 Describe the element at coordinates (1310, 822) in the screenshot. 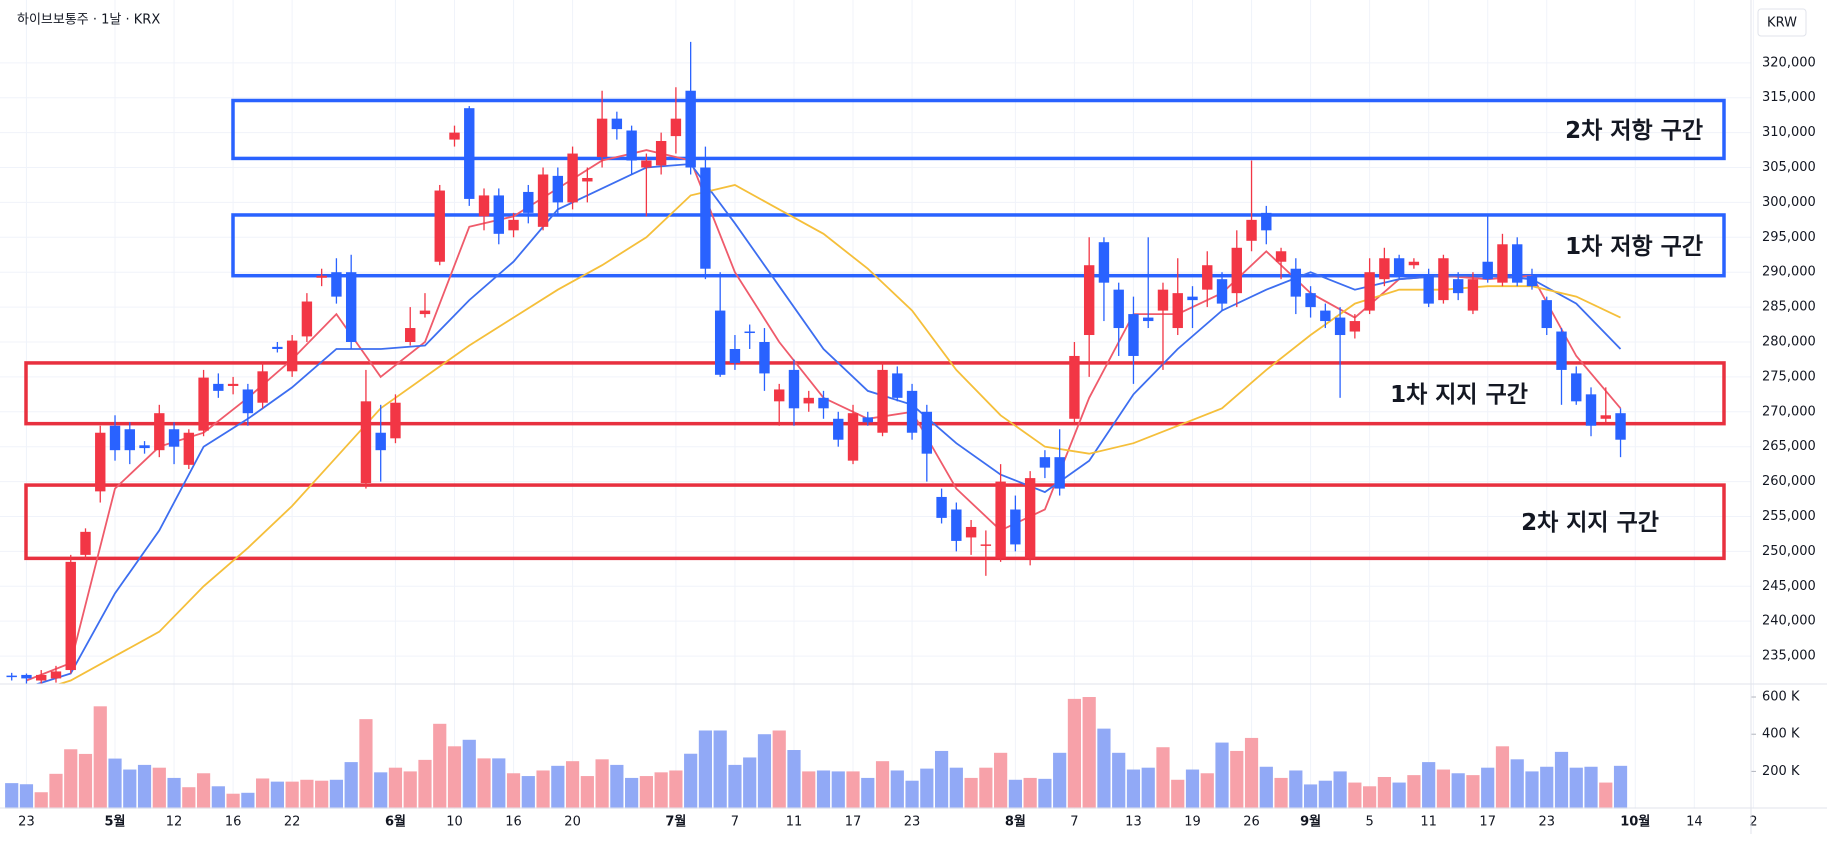

I see `x-tick-label: 9월` at that location.